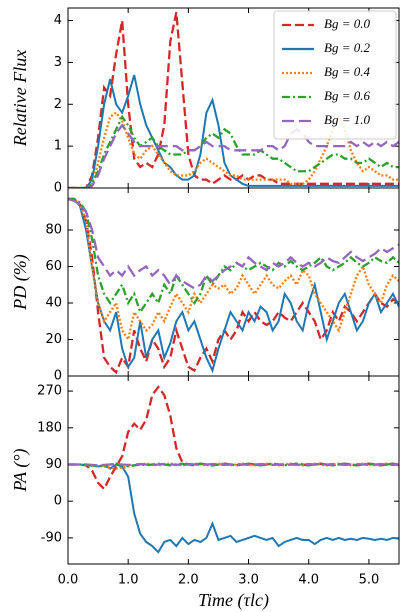 This screenshot has width=400, height=612. Describe the element at coordinates (188, 580) in the screenshot. I see `x-tick-label: 2.0` at that location.